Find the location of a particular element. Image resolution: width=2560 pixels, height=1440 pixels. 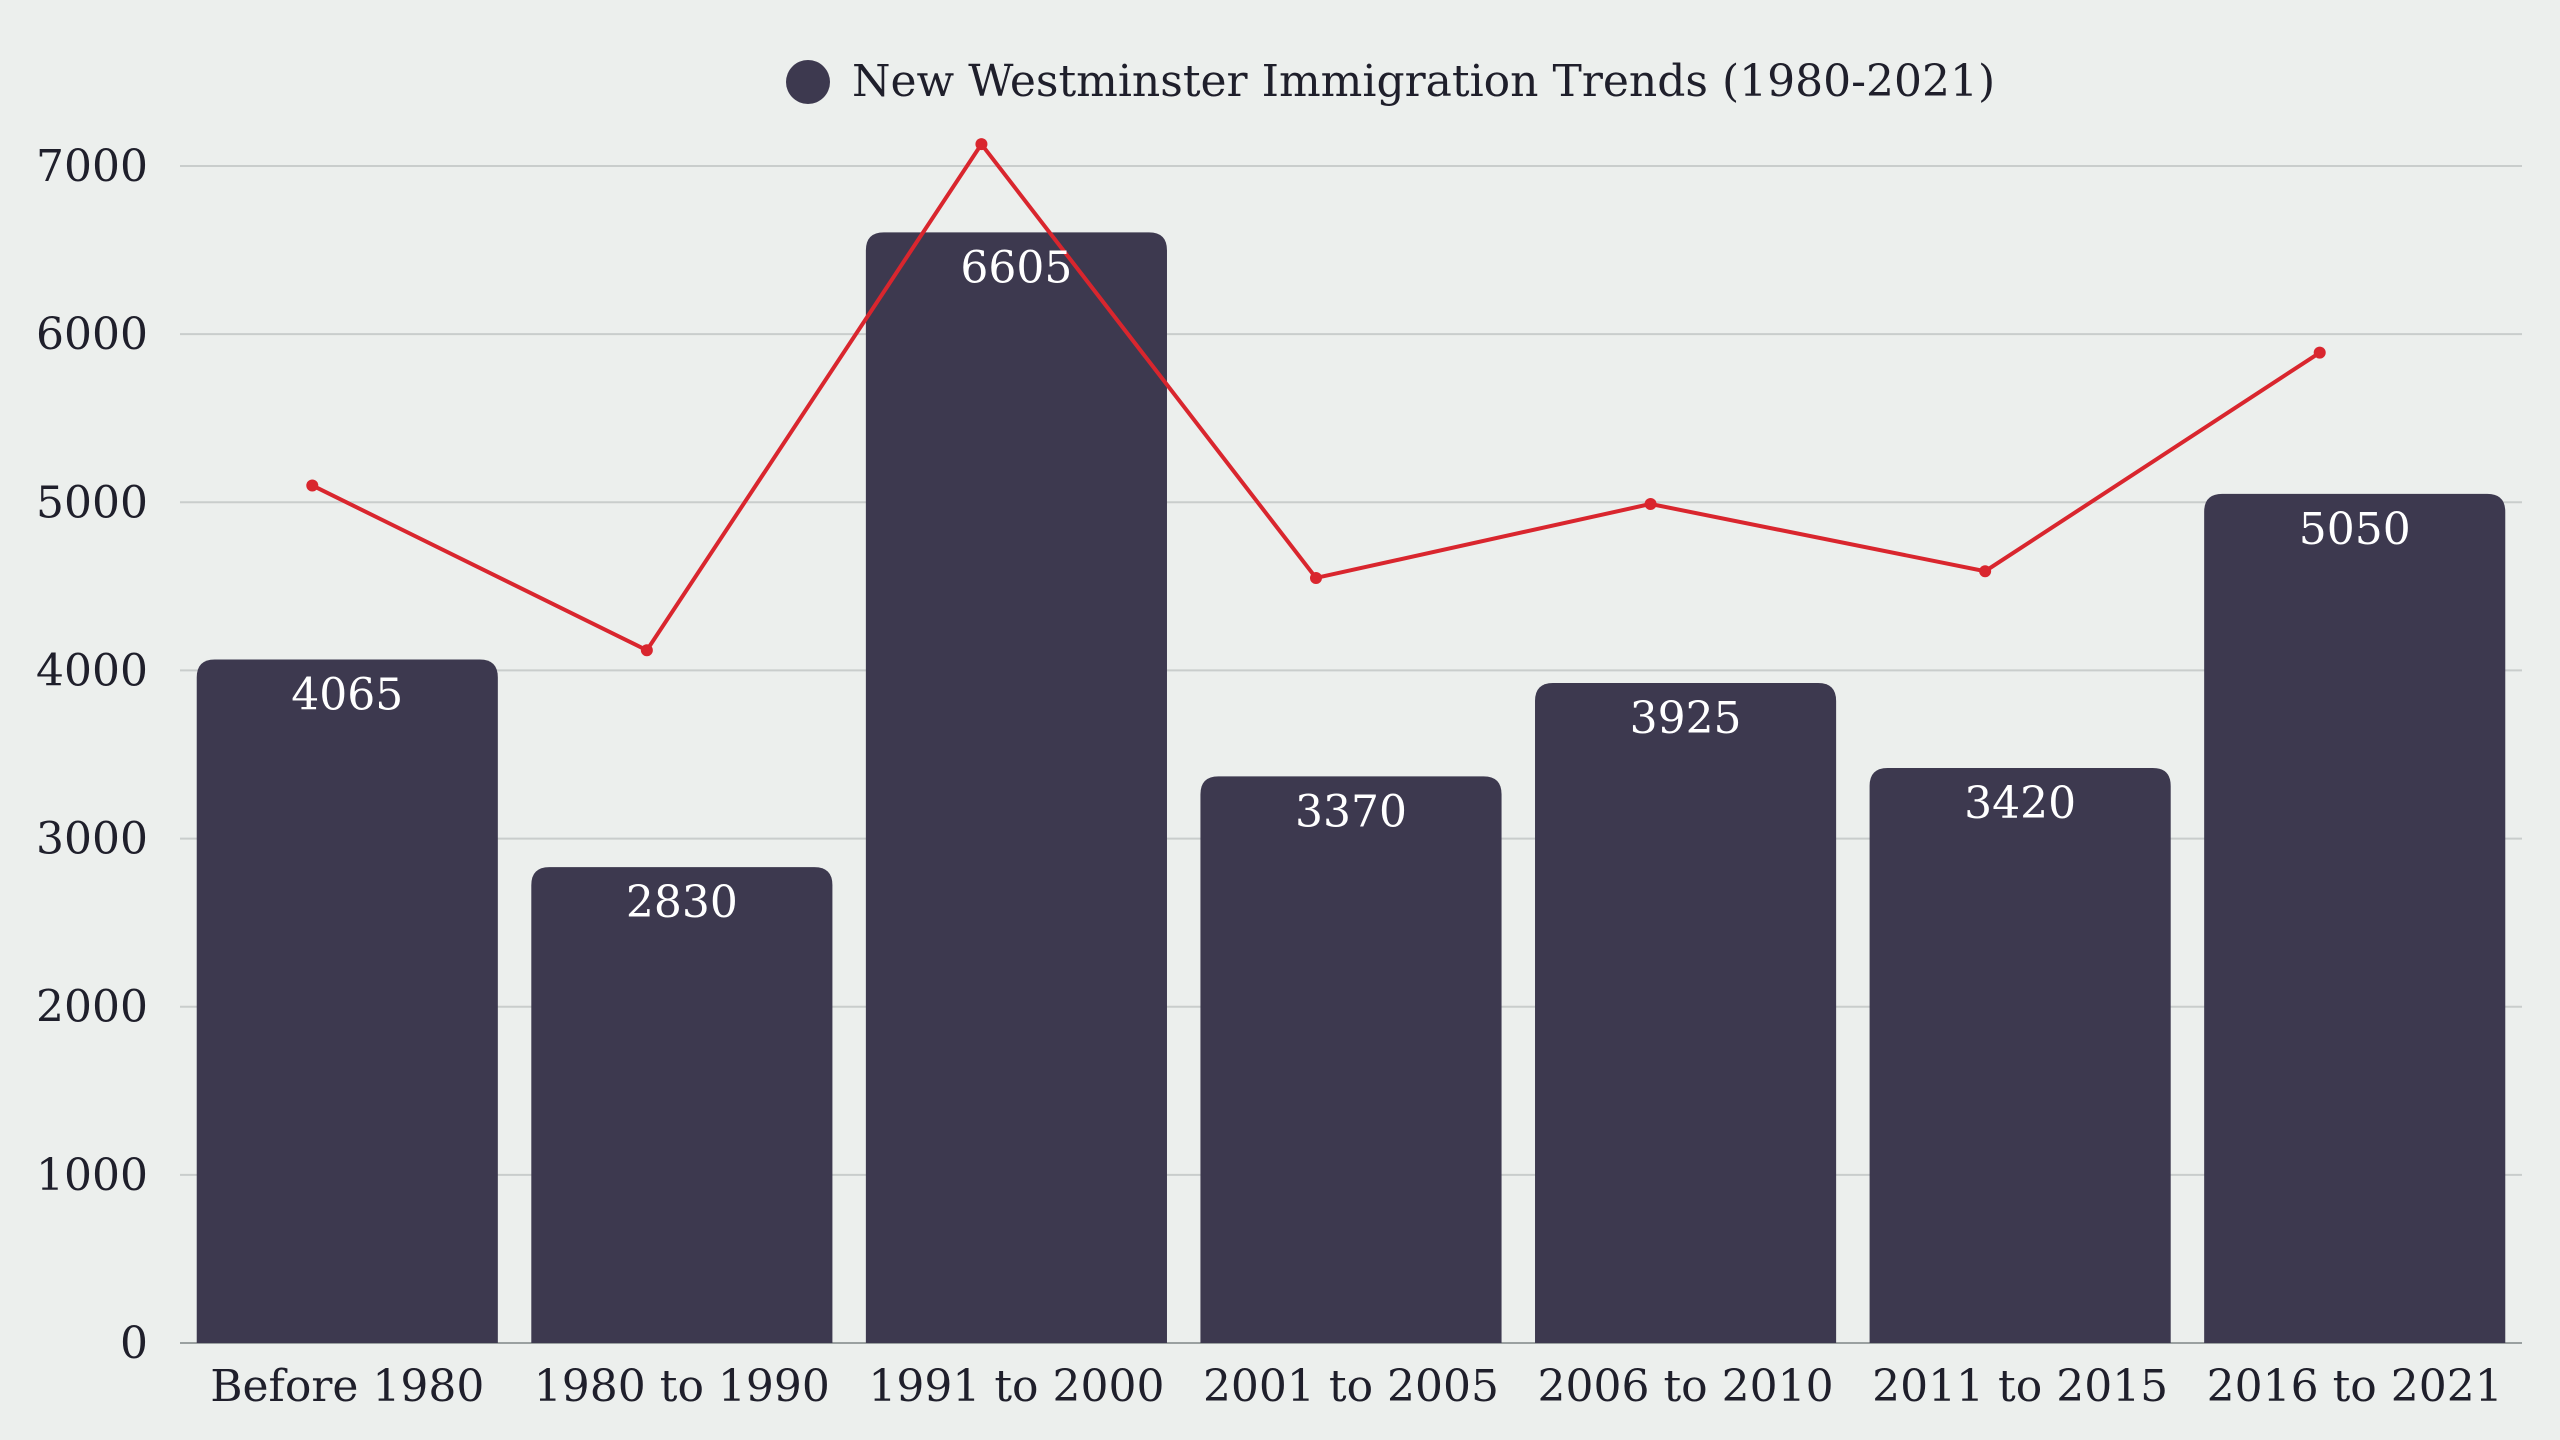

x-tick-label: 2016 to 2021 is located at coordinates (2355, 1386).